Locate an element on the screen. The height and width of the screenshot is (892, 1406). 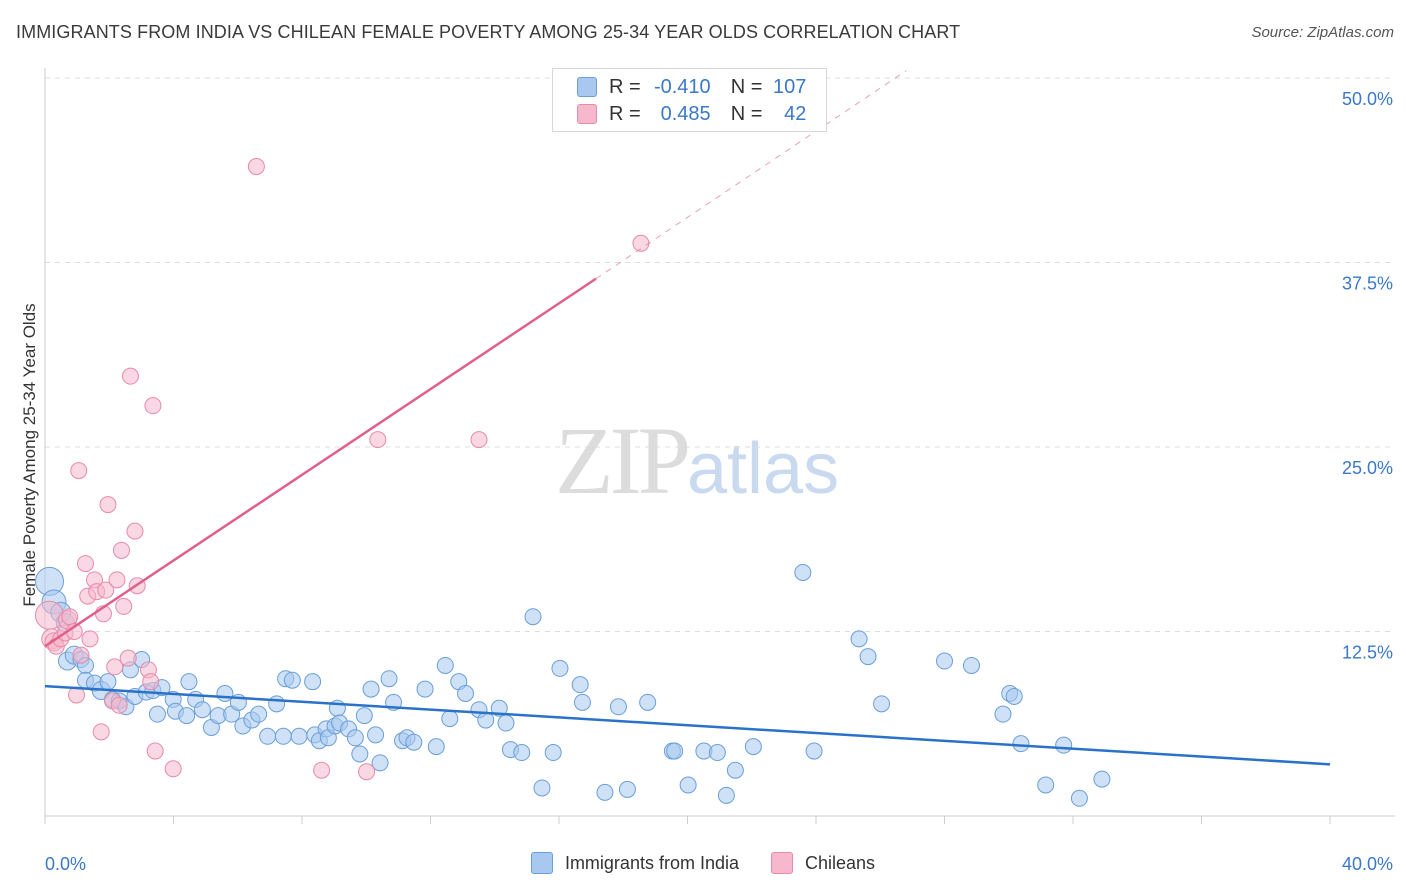
r-label: R = is located at coordinates (625, 86).